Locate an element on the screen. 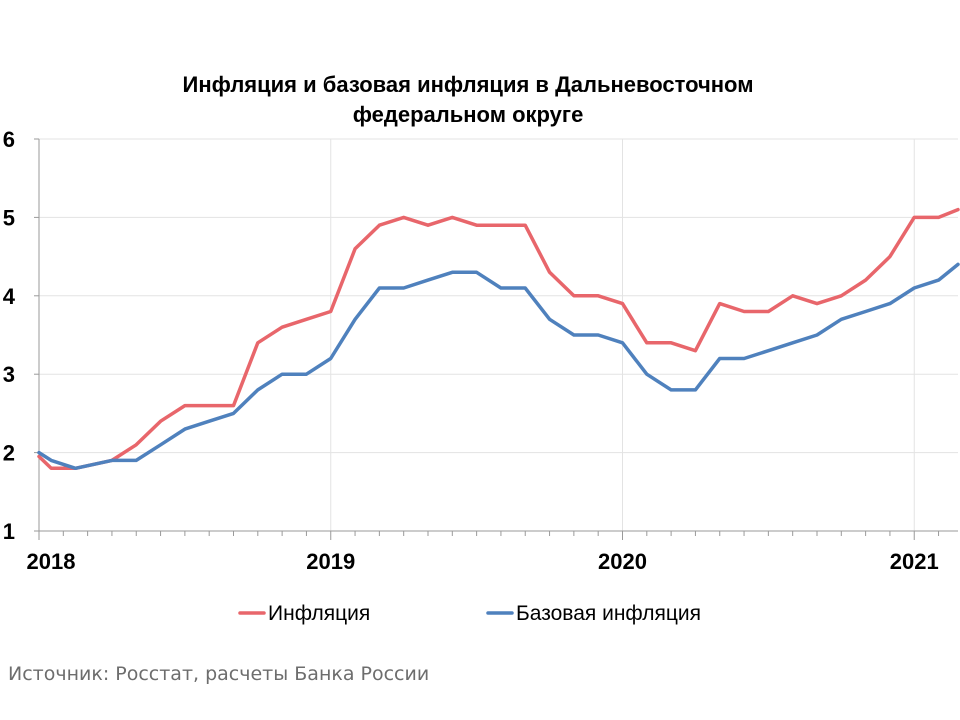 The height and width of the screenshot is (720, 960). legend-label-core-inflation: Базовая инфляция is located at coordinates (608, 613).